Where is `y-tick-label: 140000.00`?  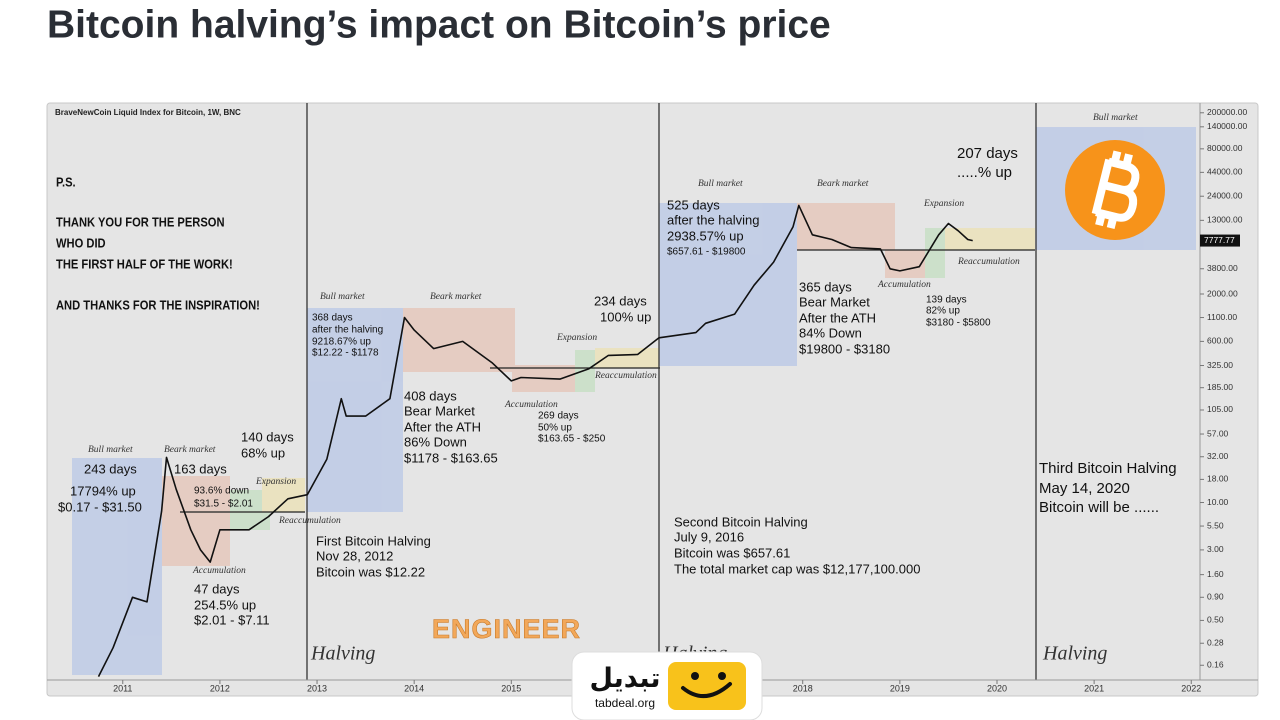 y-tick-label: 140000.00 is located at coordinates (1227, 126).